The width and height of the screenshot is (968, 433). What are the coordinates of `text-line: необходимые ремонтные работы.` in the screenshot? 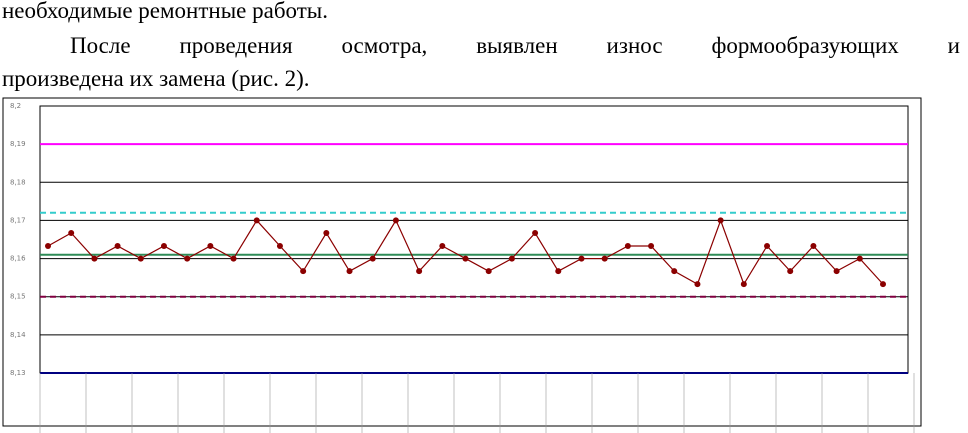 It's located at (165, 11).